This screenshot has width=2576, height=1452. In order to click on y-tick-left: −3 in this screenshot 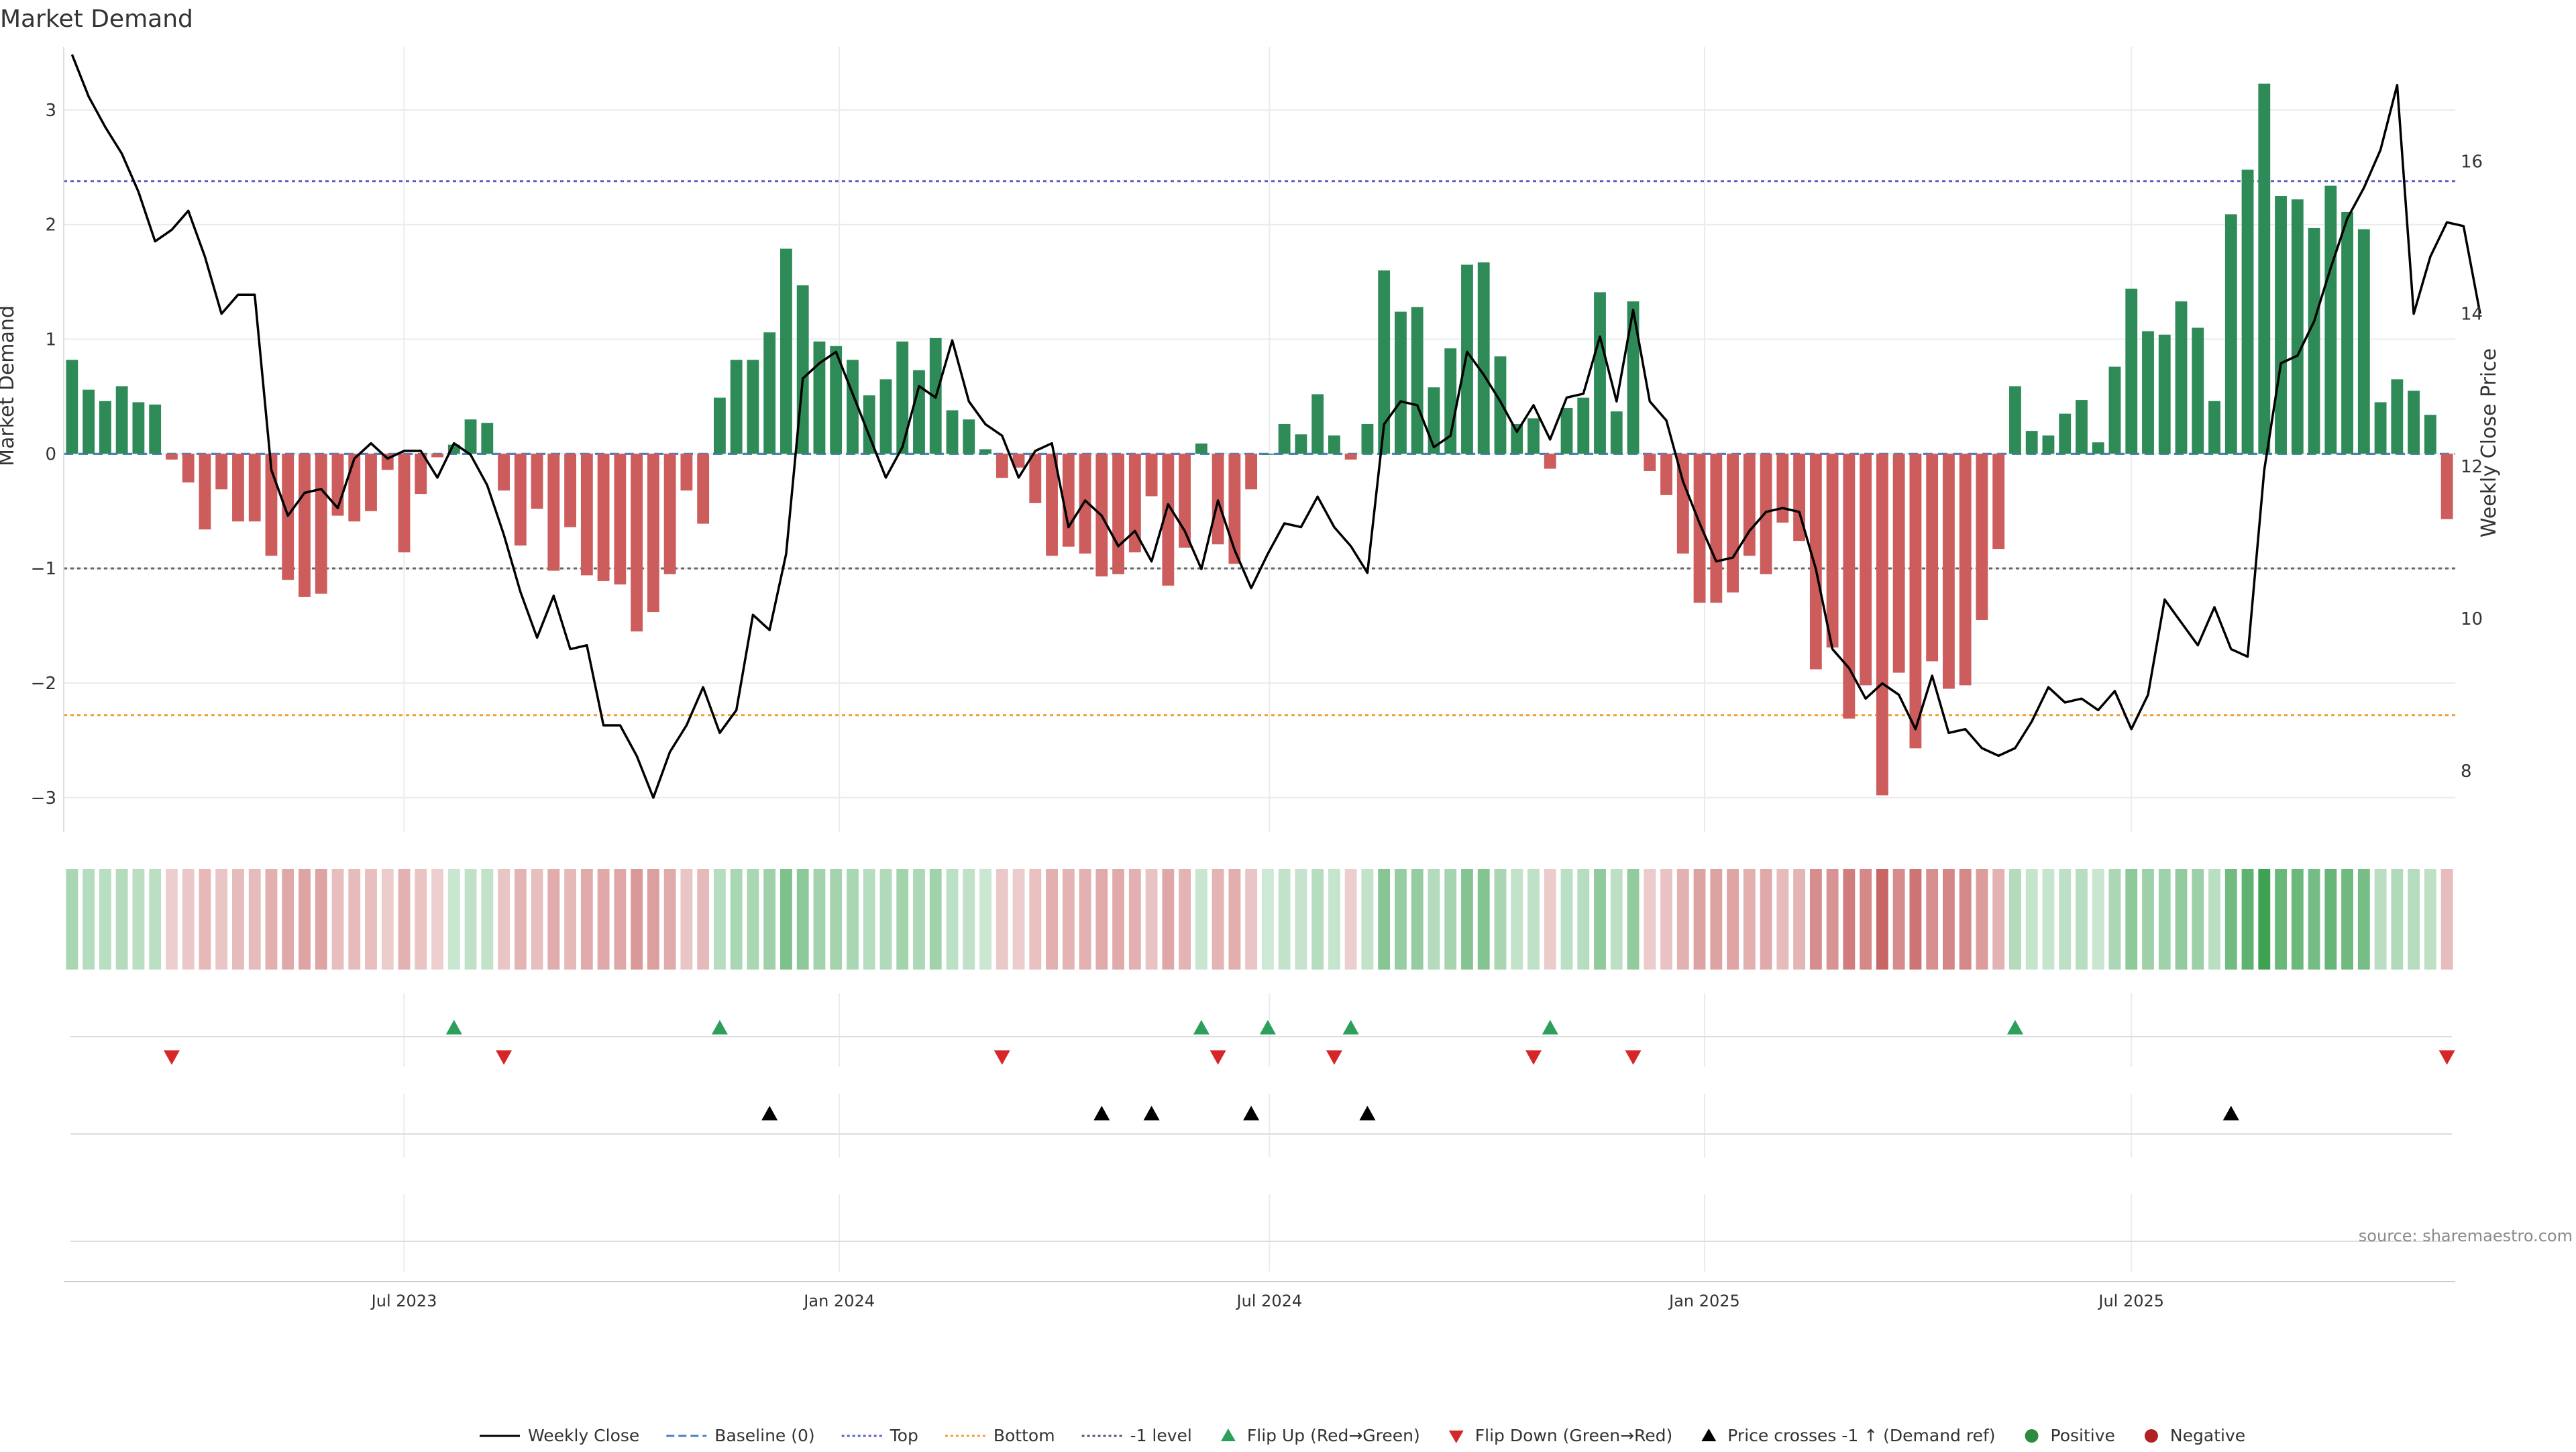, I will do `click(43, 799)`.